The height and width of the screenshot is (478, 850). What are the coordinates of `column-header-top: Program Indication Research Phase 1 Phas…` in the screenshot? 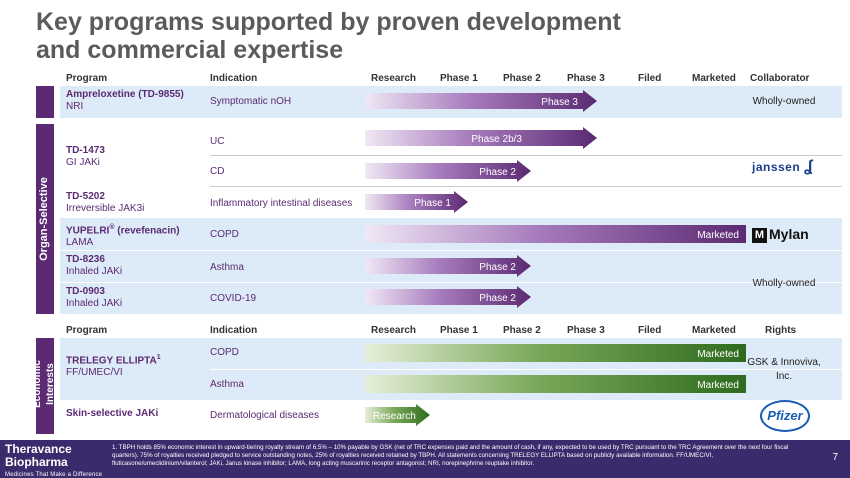 It's located at (425, 80).